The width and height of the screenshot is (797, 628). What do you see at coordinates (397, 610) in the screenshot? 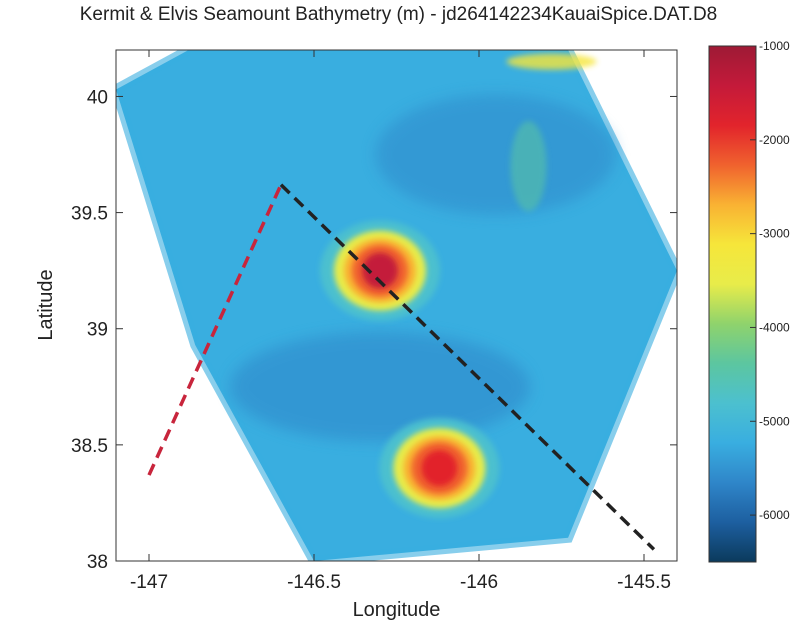
I see `x-axis-label: Longitude` at bounding box center [397, 610].